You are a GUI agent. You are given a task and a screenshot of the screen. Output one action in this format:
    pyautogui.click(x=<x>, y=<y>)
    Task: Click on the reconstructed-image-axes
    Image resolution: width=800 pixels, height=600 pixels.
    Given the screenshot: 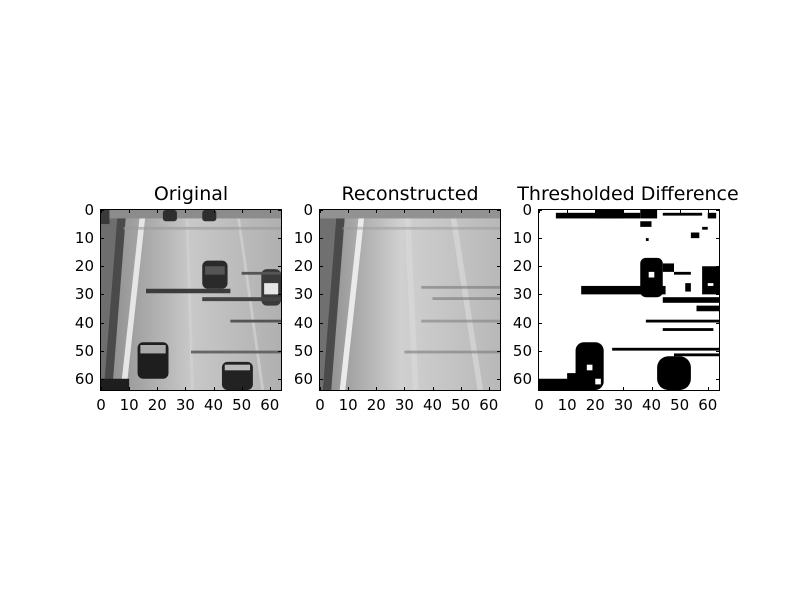 What is the action you would take?
    pyautogui.click(x=410, y=300)
    